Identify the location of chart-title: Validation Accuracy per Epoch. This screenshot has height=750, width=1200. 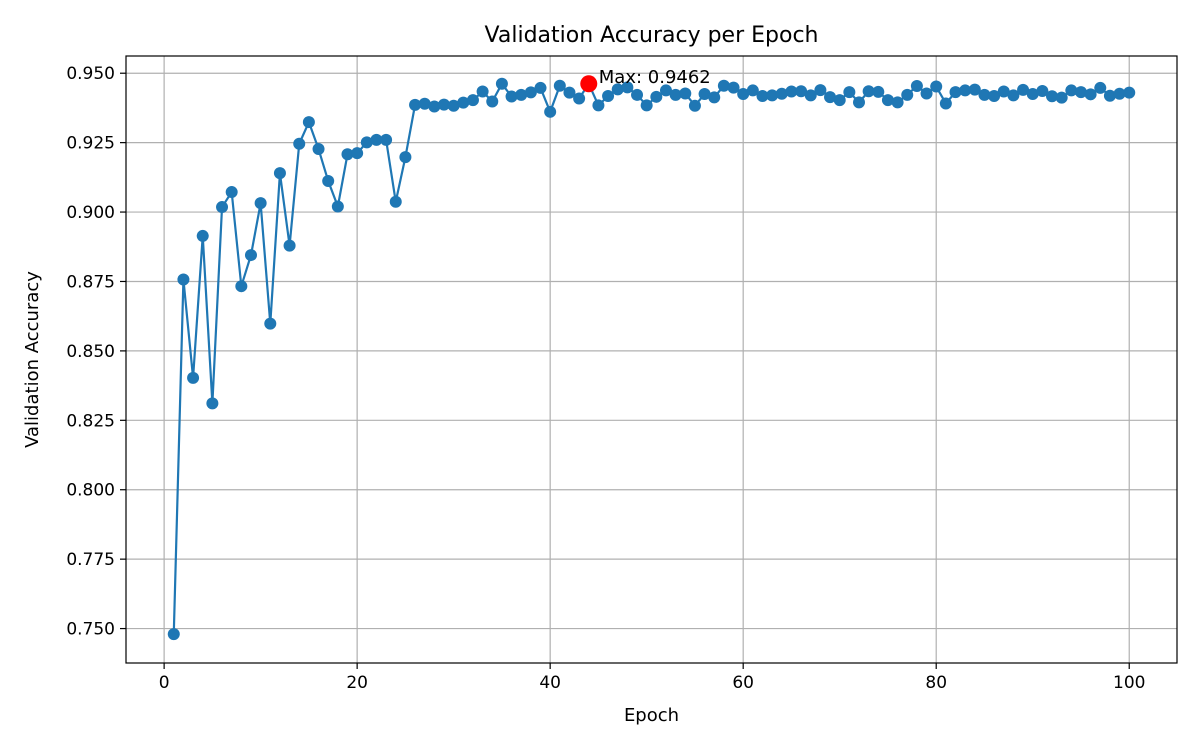
(652, 35).